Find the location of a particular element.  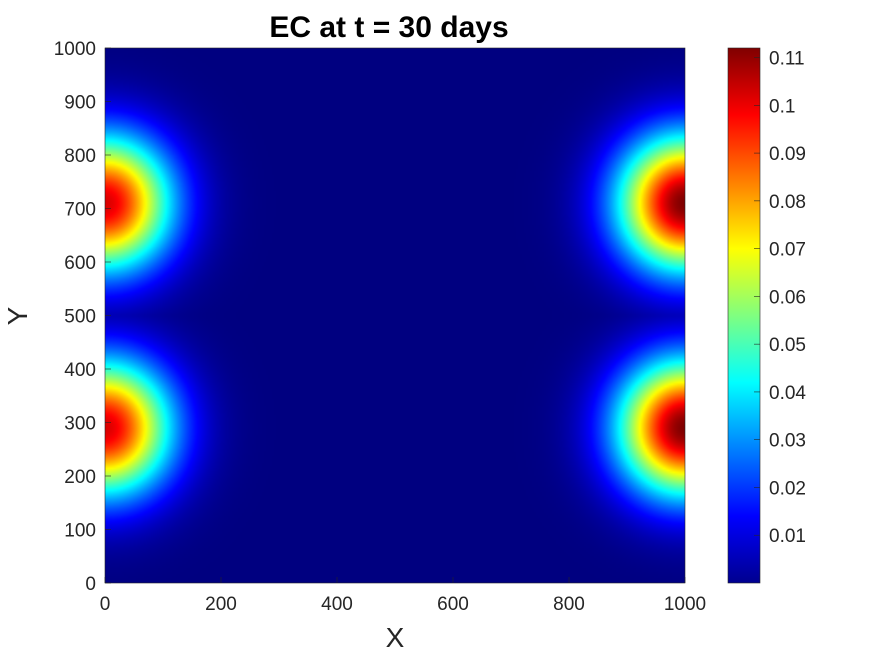

y-tick-label: 300 is located at coordinates (80, 424).